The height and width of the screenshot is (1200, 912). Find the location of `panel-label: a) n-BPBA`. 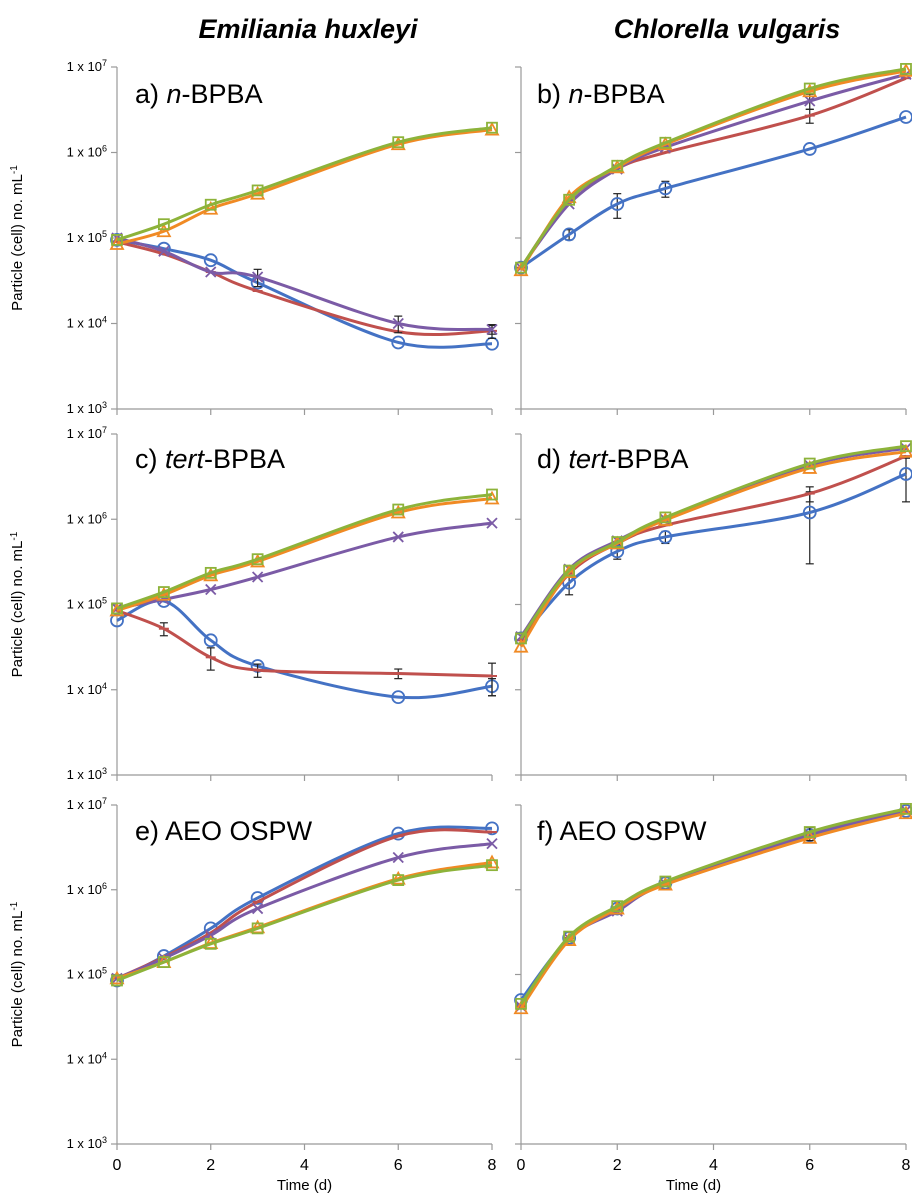

panel-label: a) n-BPBA is located at coordinates (199, 94).